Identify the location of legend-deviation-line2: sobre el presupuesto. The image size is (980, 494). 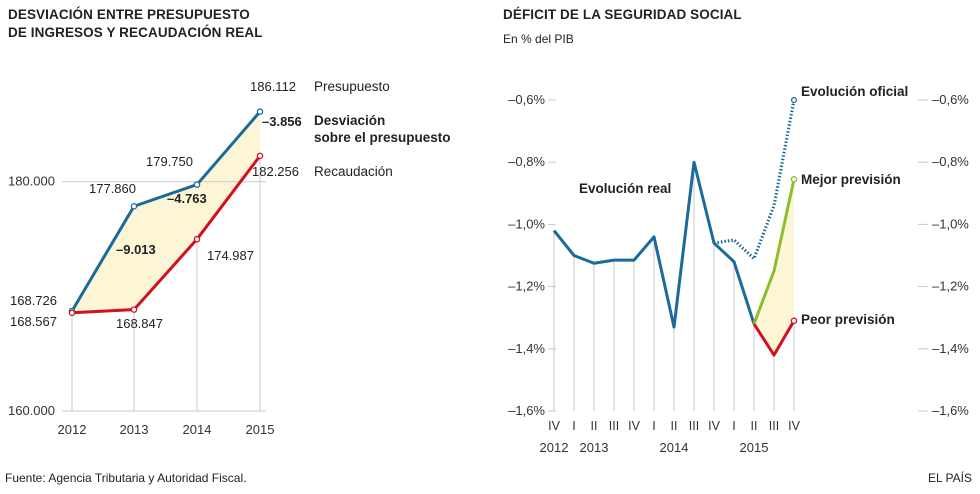
(382, 137).